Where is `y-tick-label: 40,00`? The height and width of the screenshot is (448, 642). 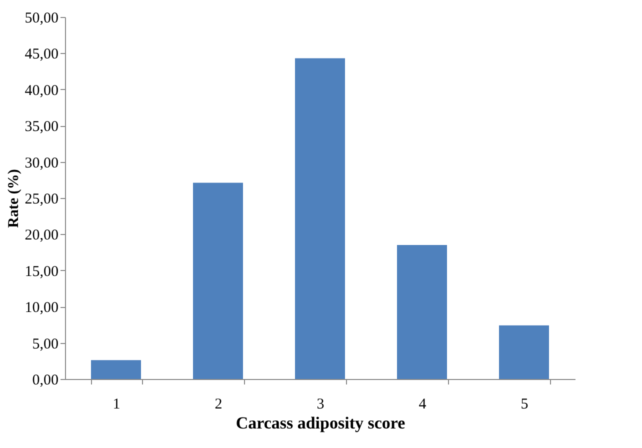 y-tick-label: 40,00 is located at coordinates (41, 90).